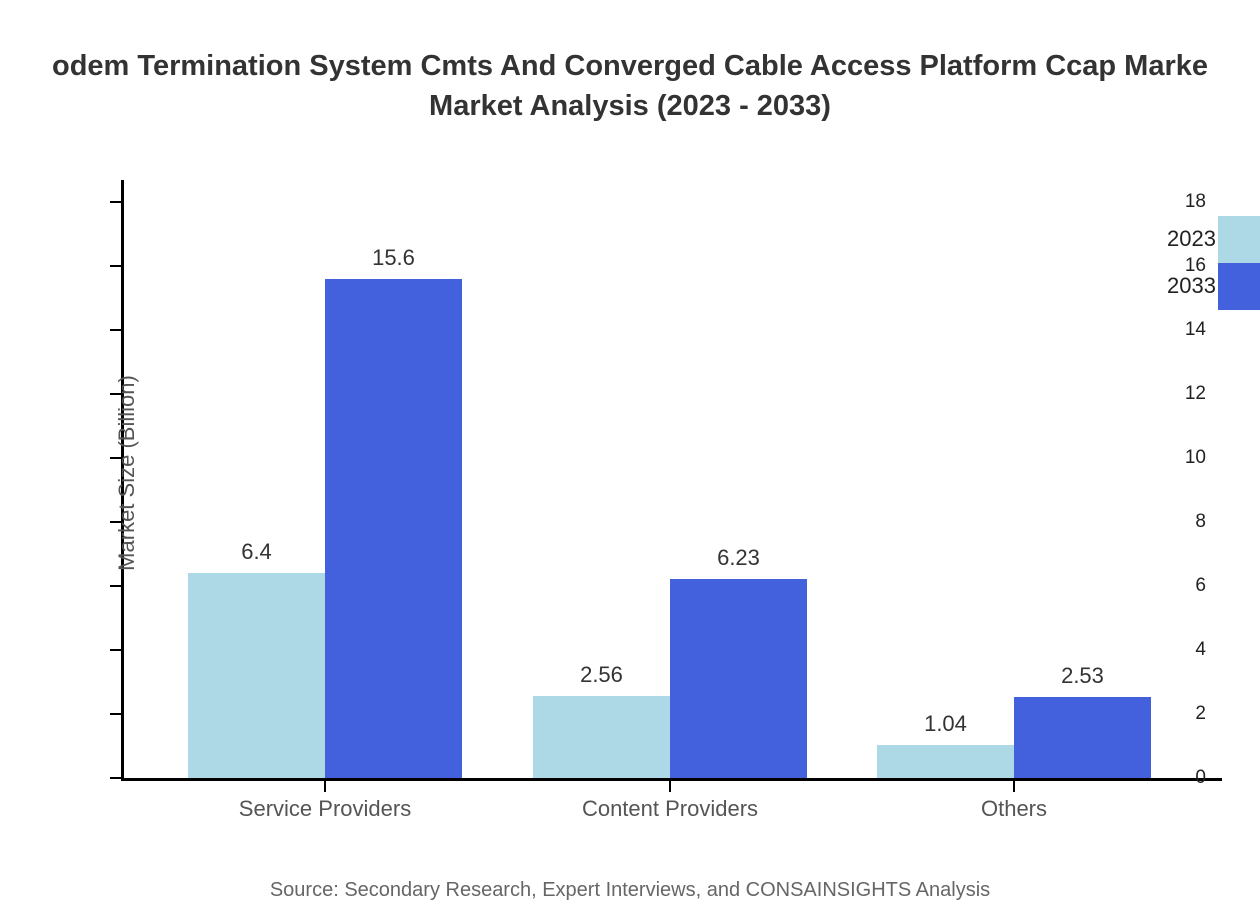  Describe the element at coordinates (1082, 737) in the screenshot. I see `bar-2033-others` at that location.